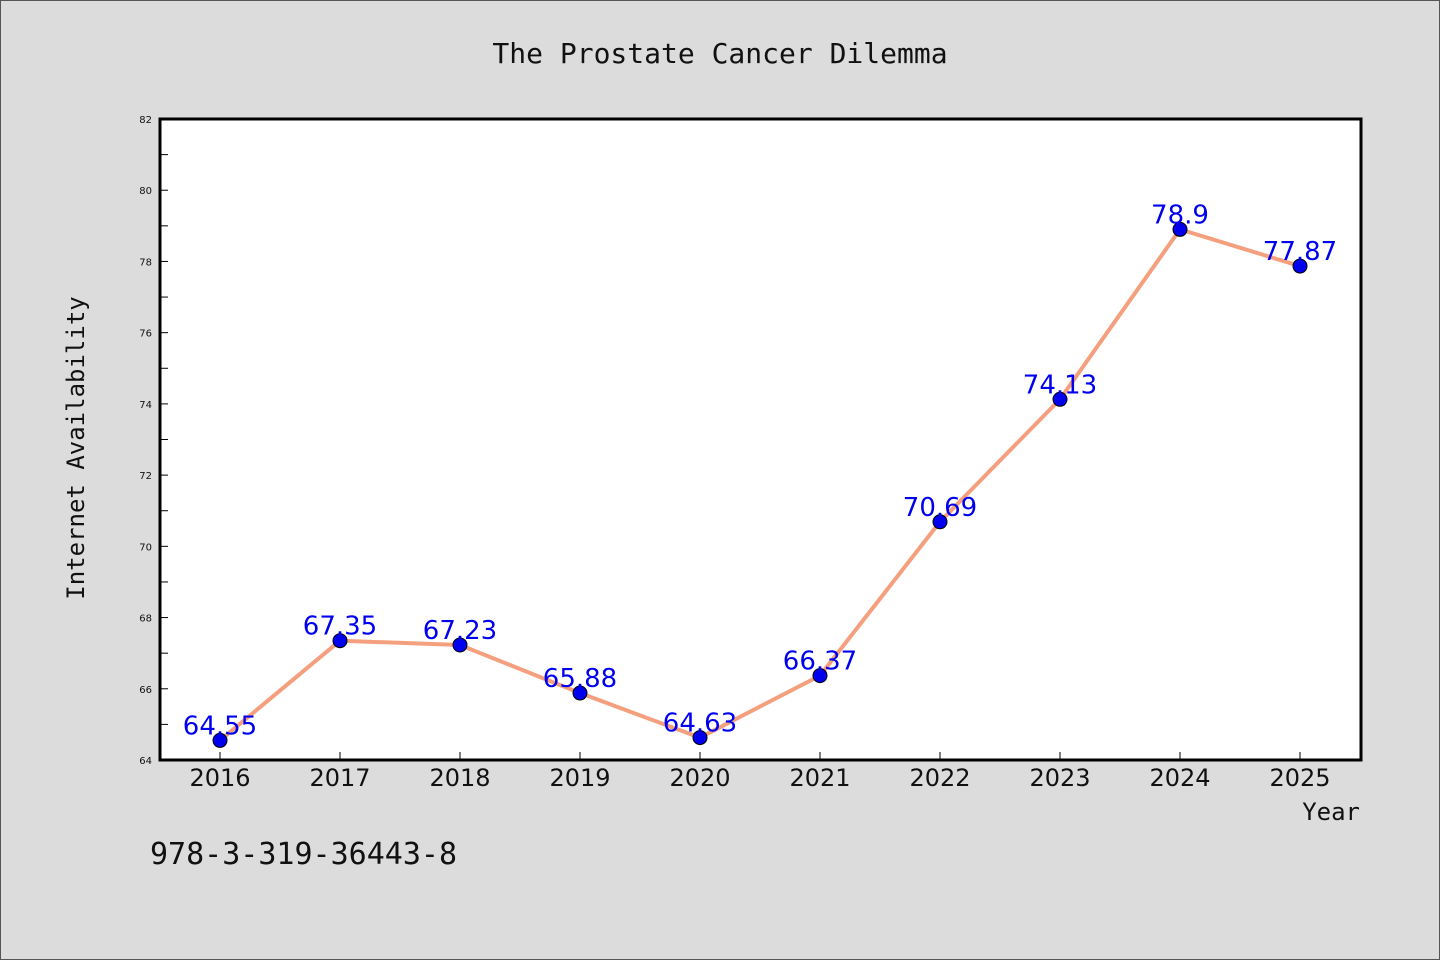  I want to click on y-tick-label: 68, so click(145, 619).